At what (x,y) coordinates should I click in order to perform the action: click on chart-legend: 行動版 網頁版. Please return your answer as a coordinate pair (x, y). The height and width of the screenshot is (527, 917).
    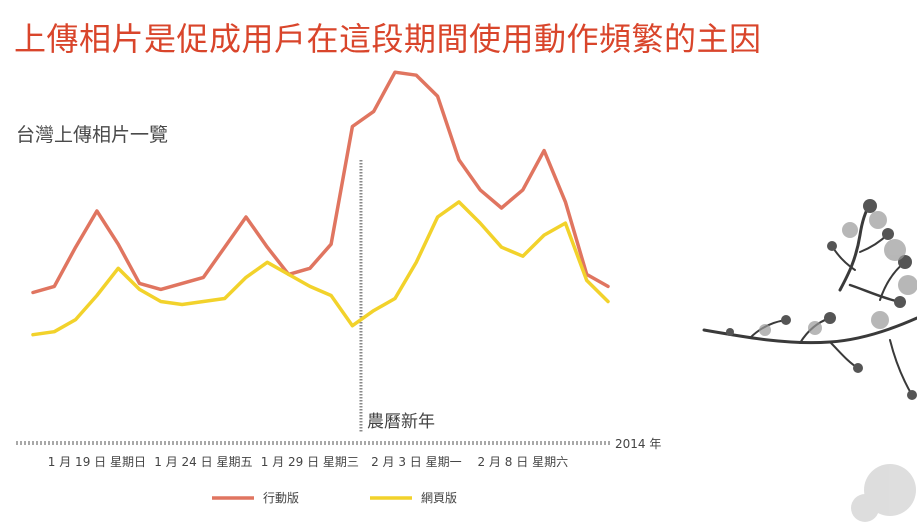
    Looking at the image, I should click on (334, 498).